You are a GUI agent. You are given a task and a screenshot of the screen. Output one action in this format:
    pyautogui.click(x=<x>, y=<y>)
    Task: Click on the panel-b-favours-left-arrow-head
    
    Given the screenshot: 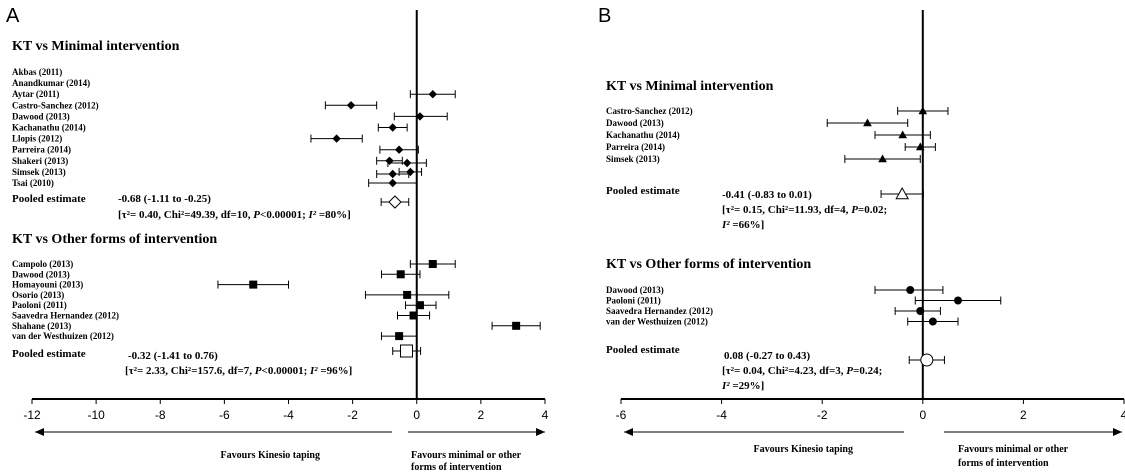 What is the action you would take?
    pyautogui.click(x=628, y=432)
    